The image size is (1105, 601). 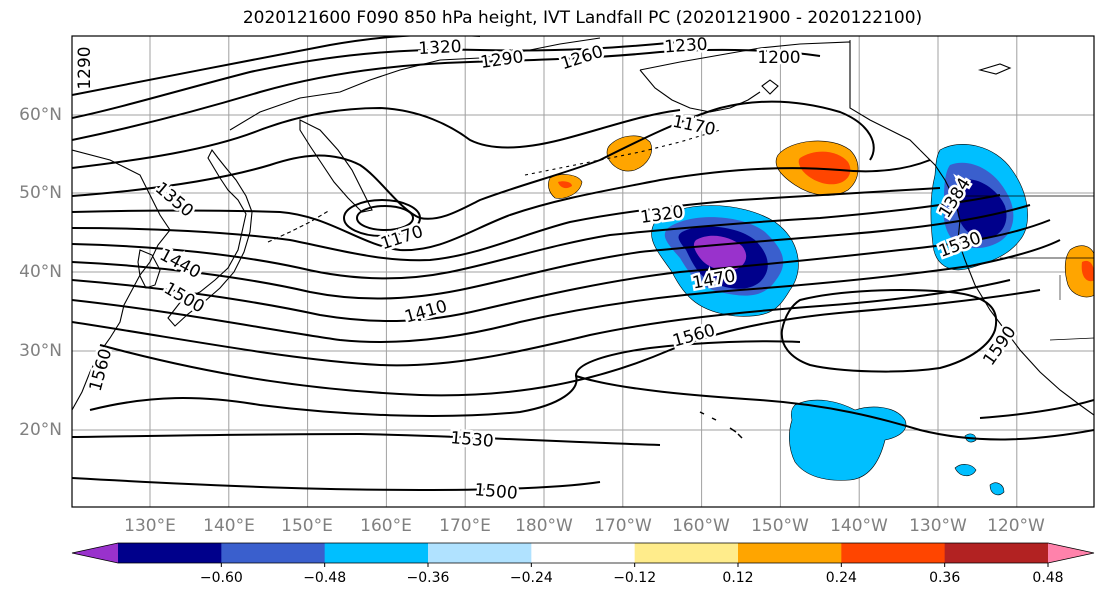 I want to click on lon-label: 180°W, so click(x=544, y=526).